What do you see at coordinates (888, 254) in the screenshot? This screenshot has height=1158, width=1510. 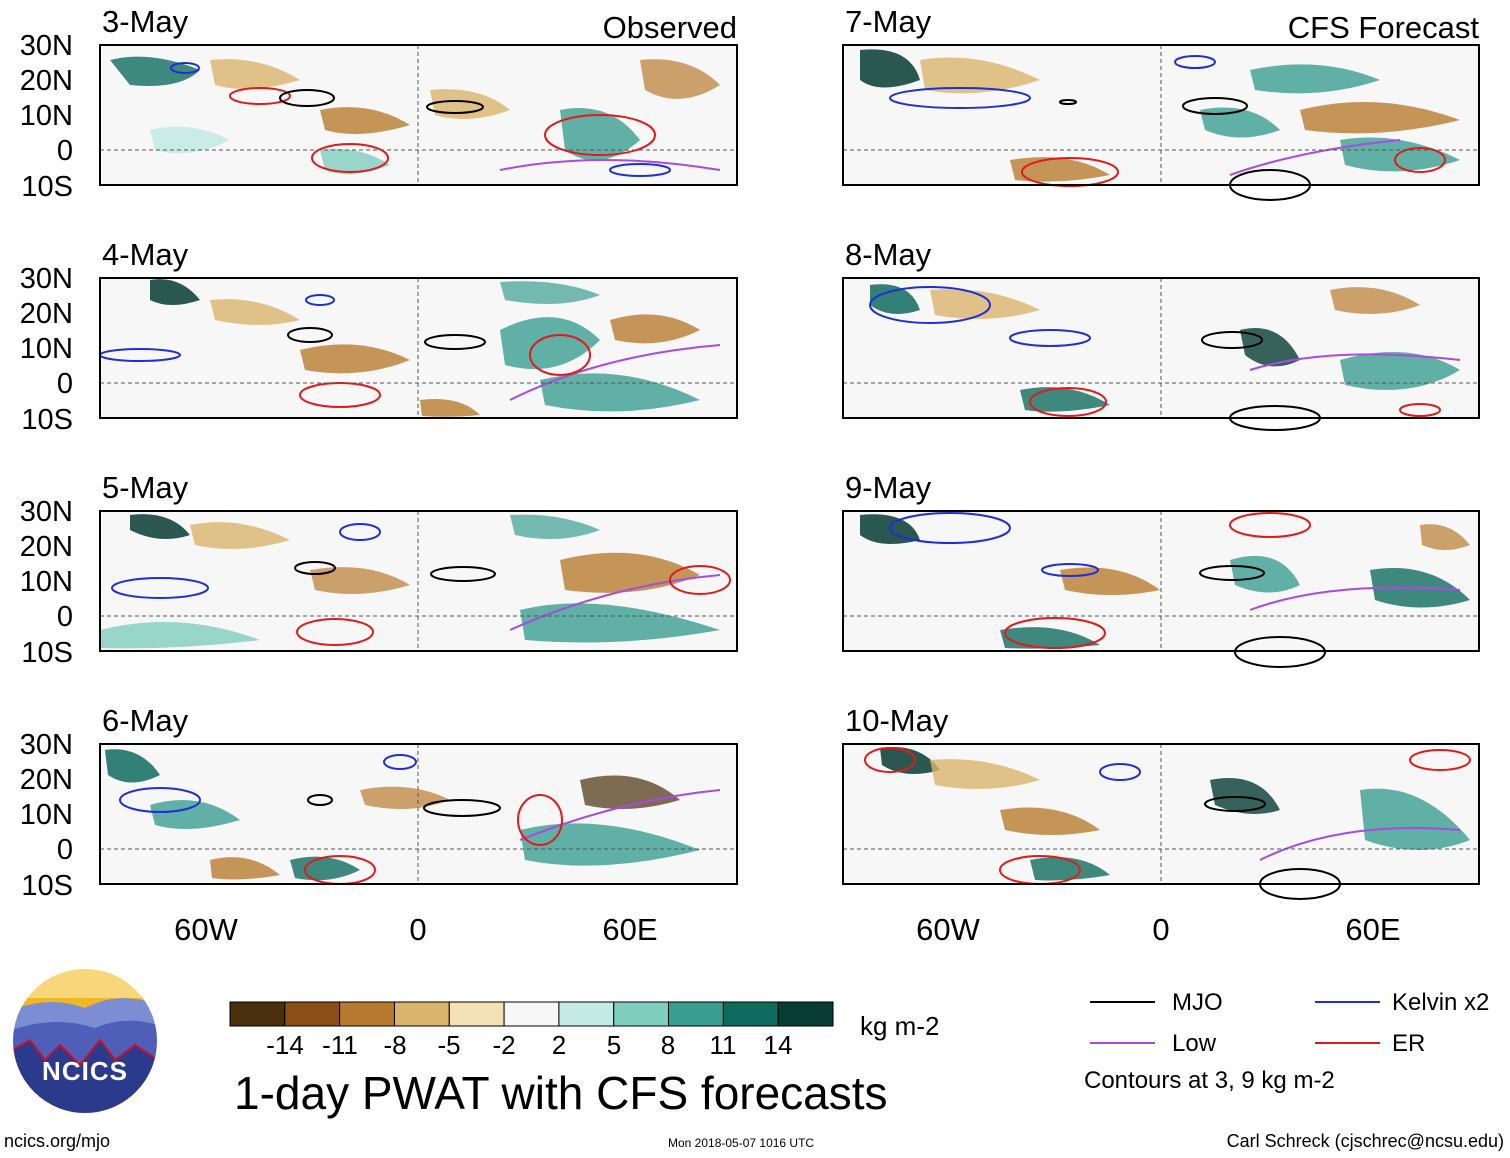 I see `panel-date: 8-May` at bounding box center [888, 254].